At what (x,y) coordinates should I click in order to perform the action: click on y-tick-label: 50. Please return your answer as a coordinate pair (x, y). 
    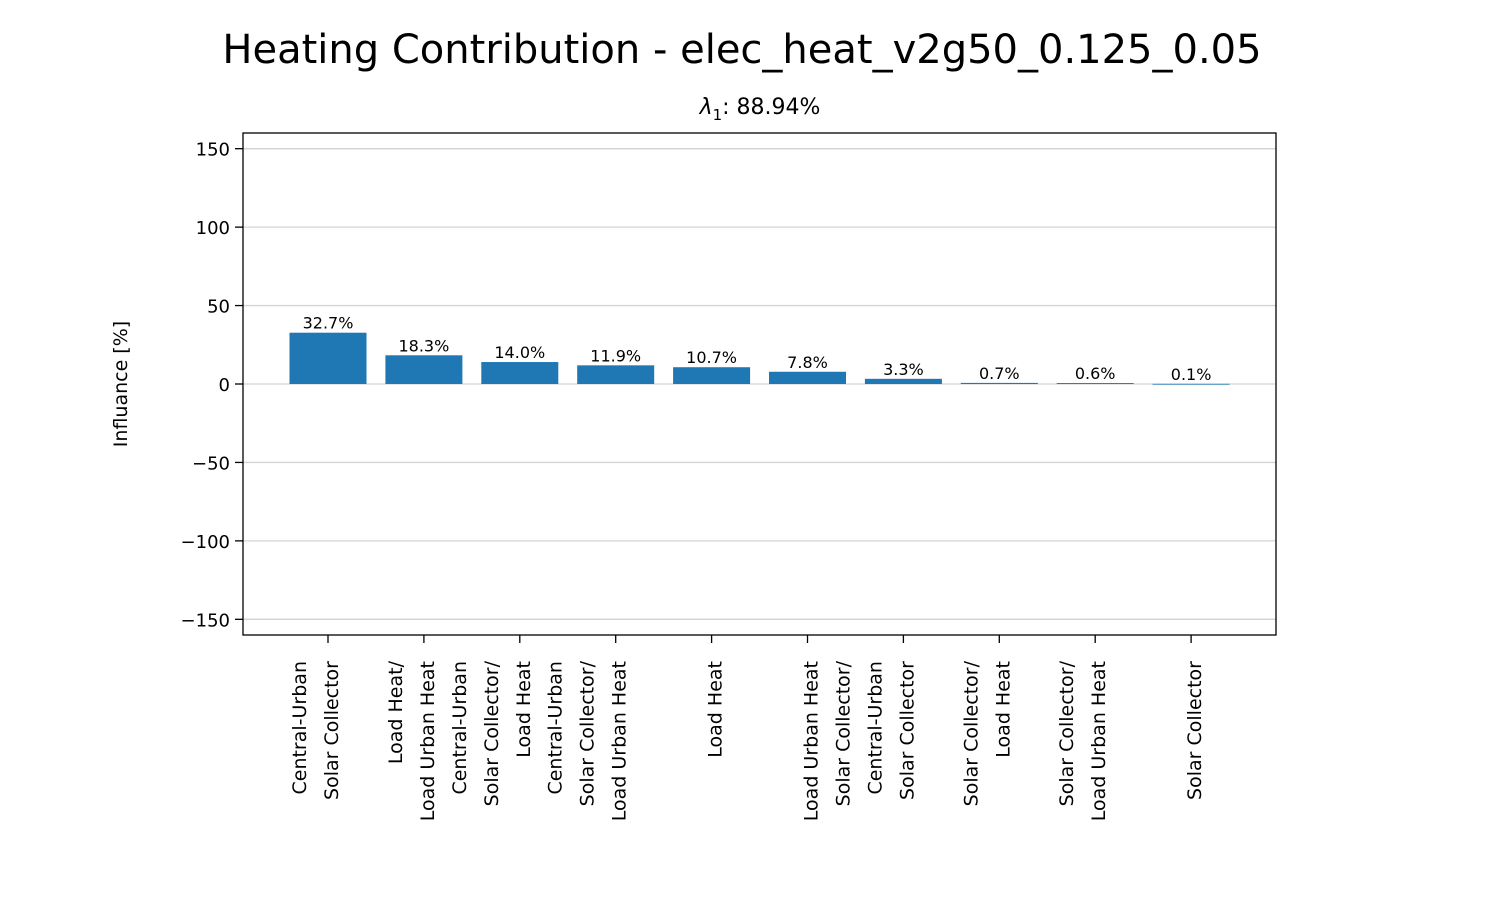
    Looking at the image, I should click on (218, 307).